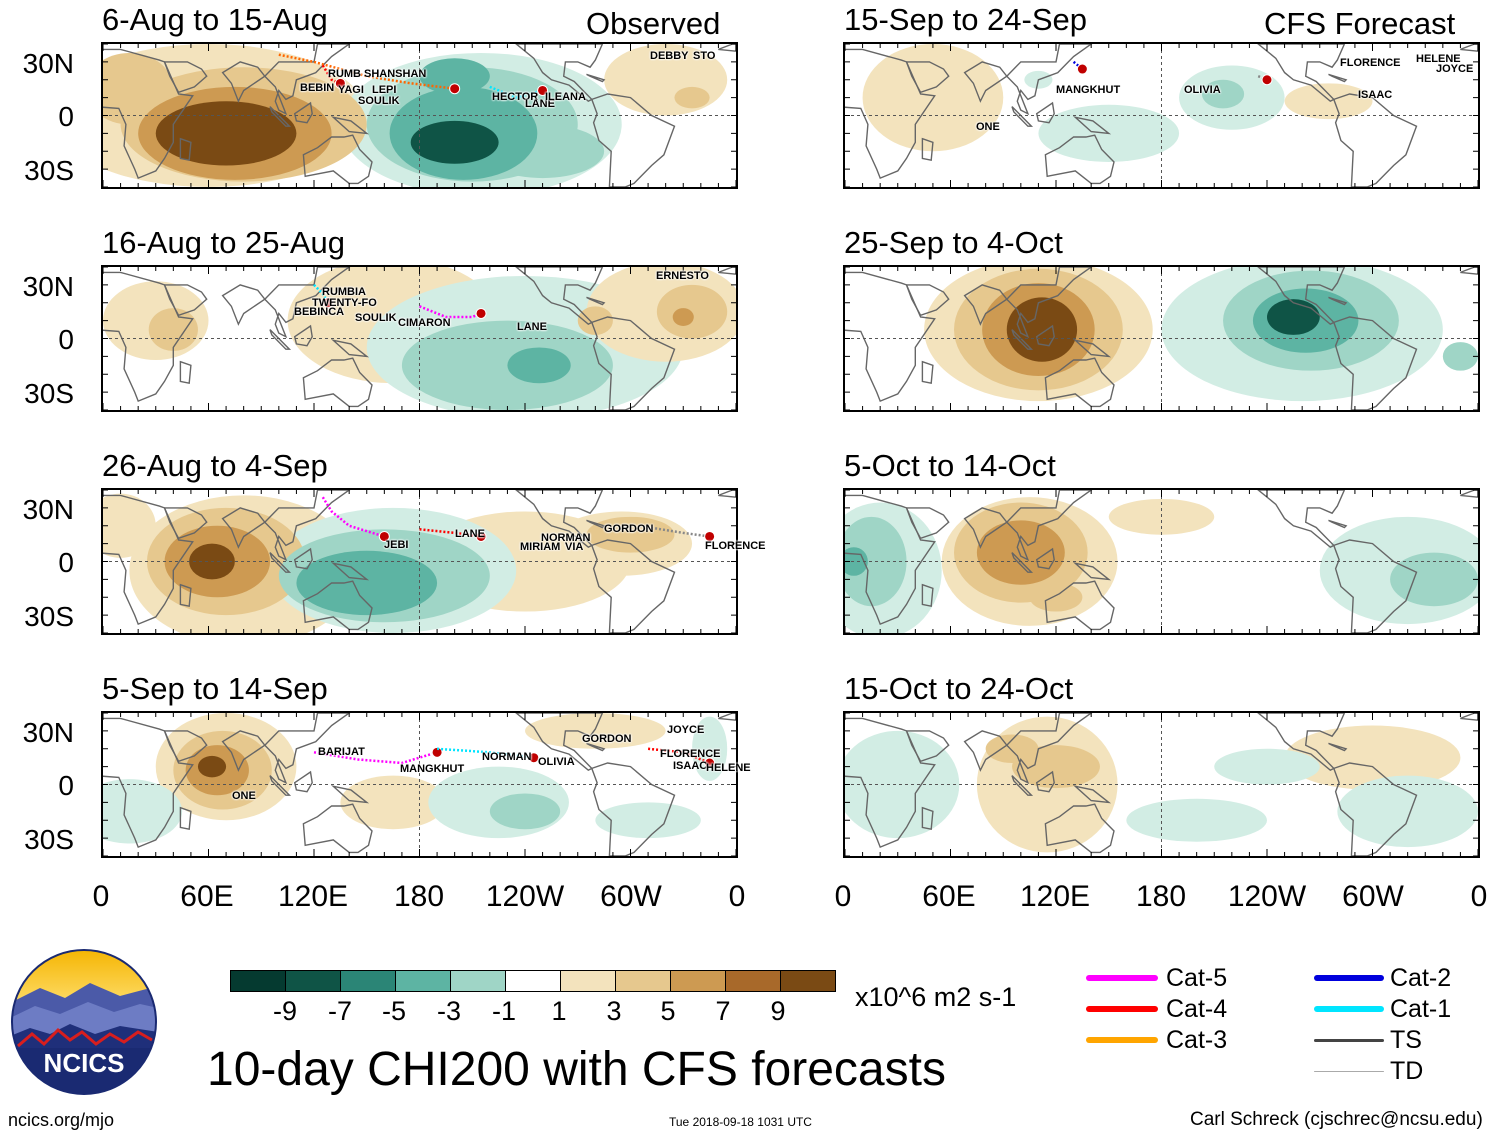 This screenshot has width=1510, height=1137. I want to click on storm-label: ILEANA, so click(565, 97).